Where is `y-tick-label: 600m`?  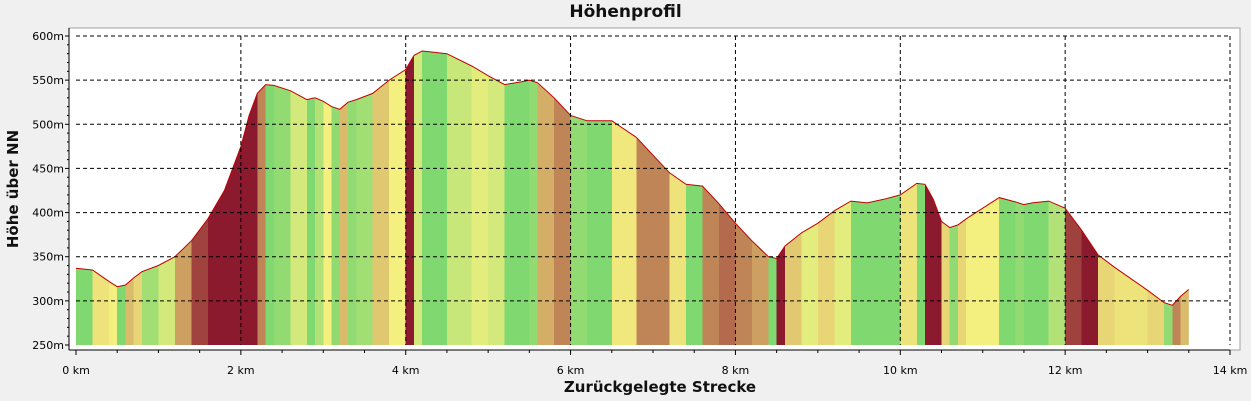 y-tick-label: 600m is located at coordinates (48, 36).